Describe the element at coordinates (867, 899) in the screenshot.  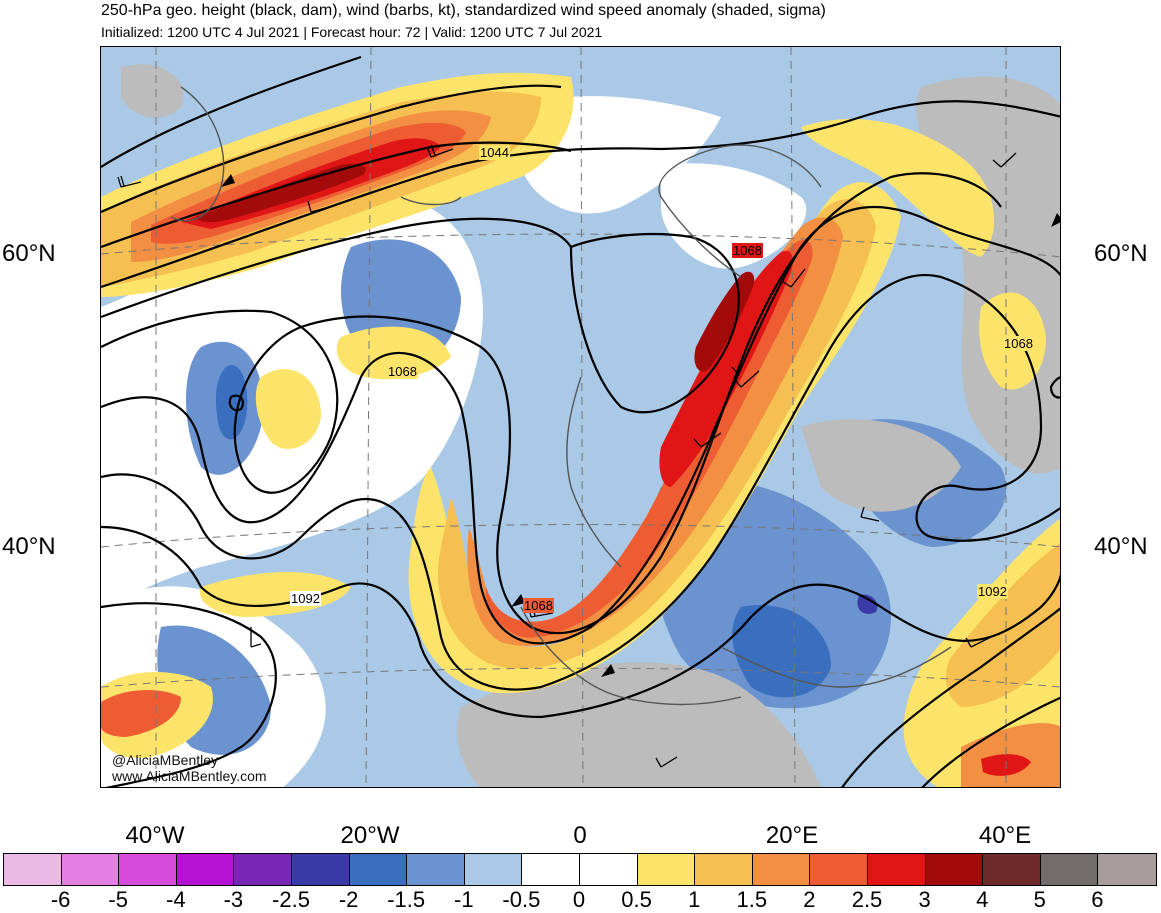
I see `colorbar-tick-label: 2.5` at that location.